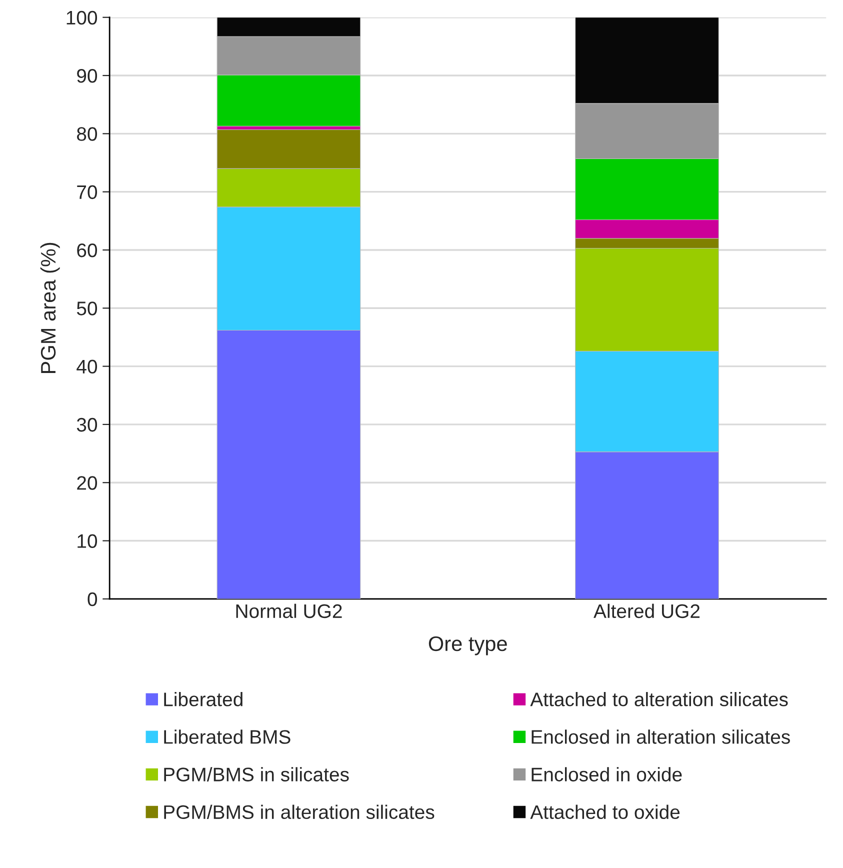  What do you see at coordinates (299, 812) in the screenshot?
I see `legend-label: PGM/BMS in alteration silicates` at bounding box center [299, 812].